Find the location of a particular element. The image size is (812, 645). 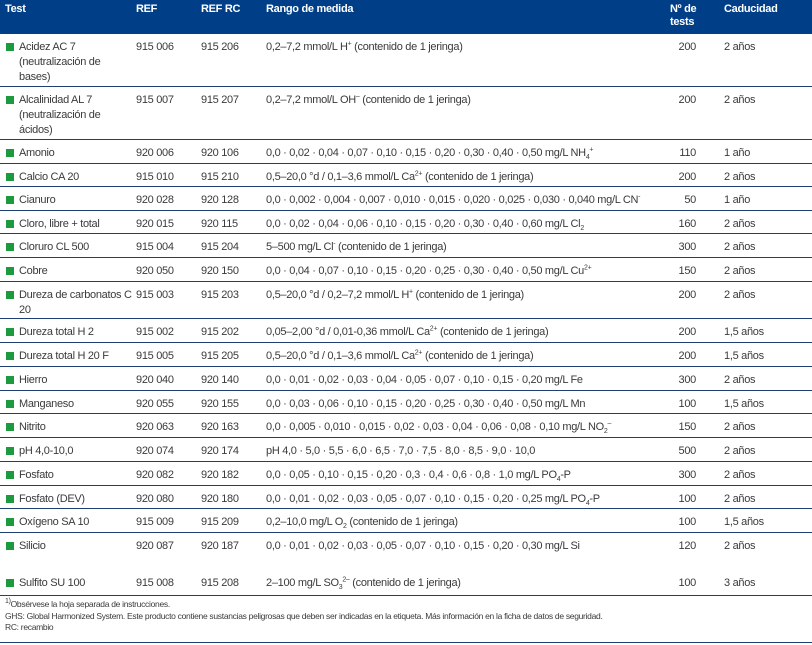

header-range: Rango de medida is located at coordinates (310, 9).